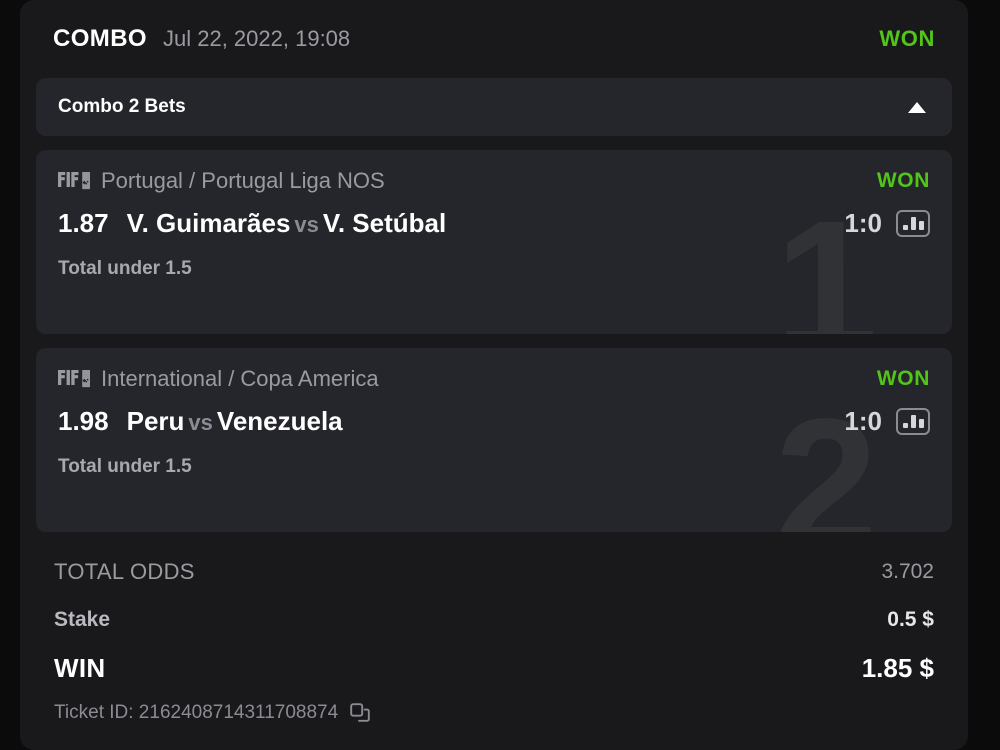 The height and width of the screenshot is (750, 1000). Describe the element at coordinates (196, 712) in the screenshot. I see `ticket-id-label: Ticket ID: 2162408714311708874` at that location.